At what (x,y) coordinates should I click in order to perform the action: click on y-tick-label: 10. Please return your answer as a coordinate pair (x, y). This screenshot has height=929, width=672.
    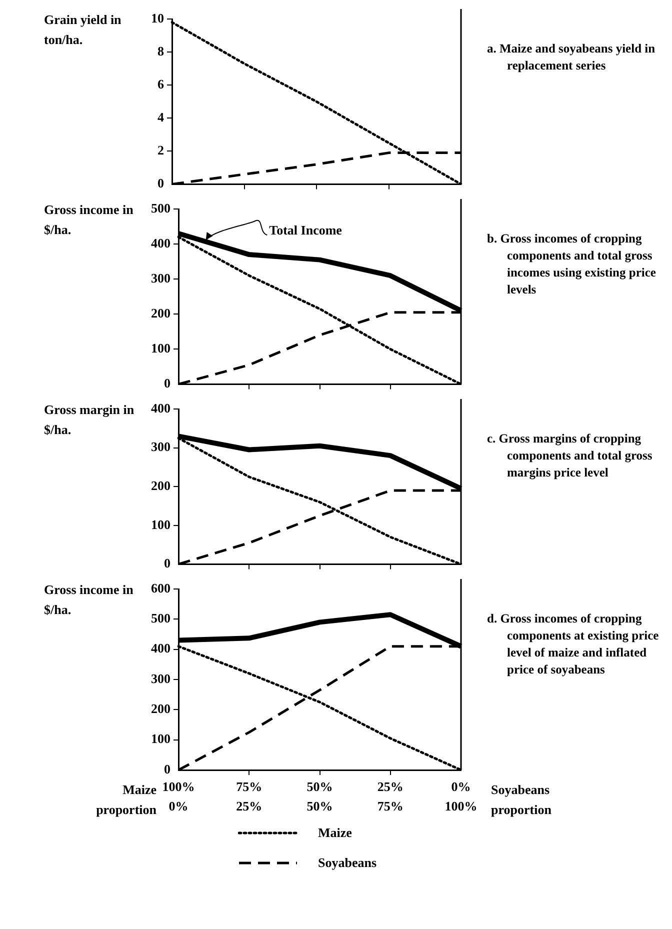
    Looking at the image, I should click on (157, 18).